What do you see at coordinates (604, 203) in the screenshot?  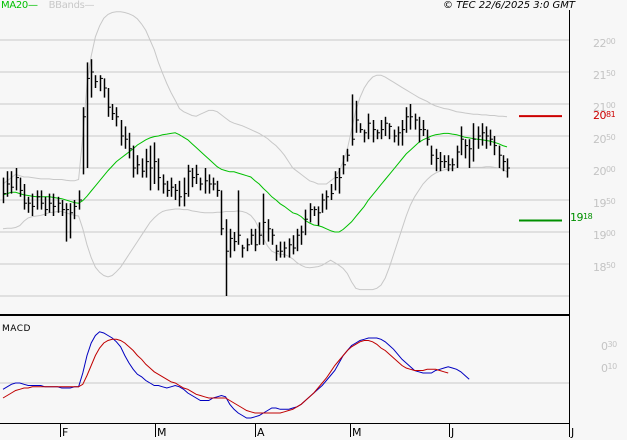 I see `y-tick-label: 1950` at bounding box center [604, 203].